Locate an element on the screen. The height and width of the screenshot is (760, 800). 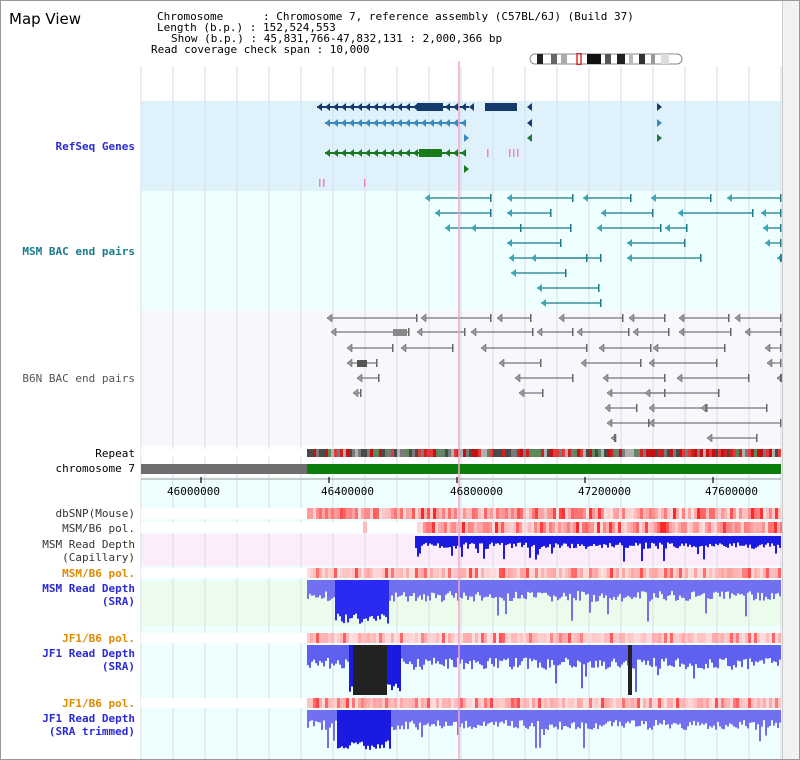
label-jf1-b6-pol-1: JF1/B6 pol. is located at coordinates (98, 638).